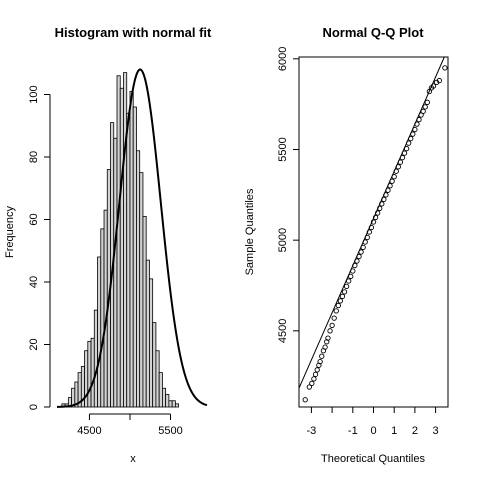 This screenshot has width=480, height=480. What do you see at coordinates (394, 431) in the screenshot?
I see `x-tick-label: 1` at bounding box center [394, 431].